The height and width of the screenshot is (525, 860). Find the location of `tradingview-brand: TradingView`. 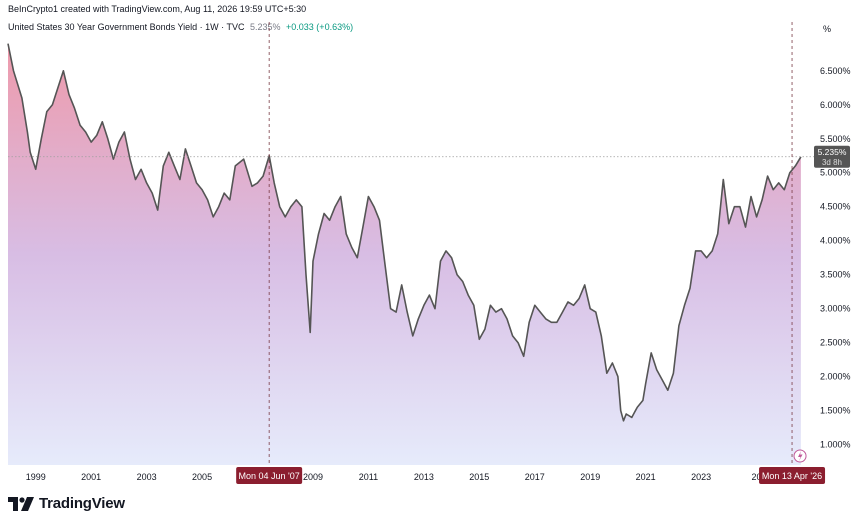

tradingview-brand: TradingView is located at coordinates (82, 503).